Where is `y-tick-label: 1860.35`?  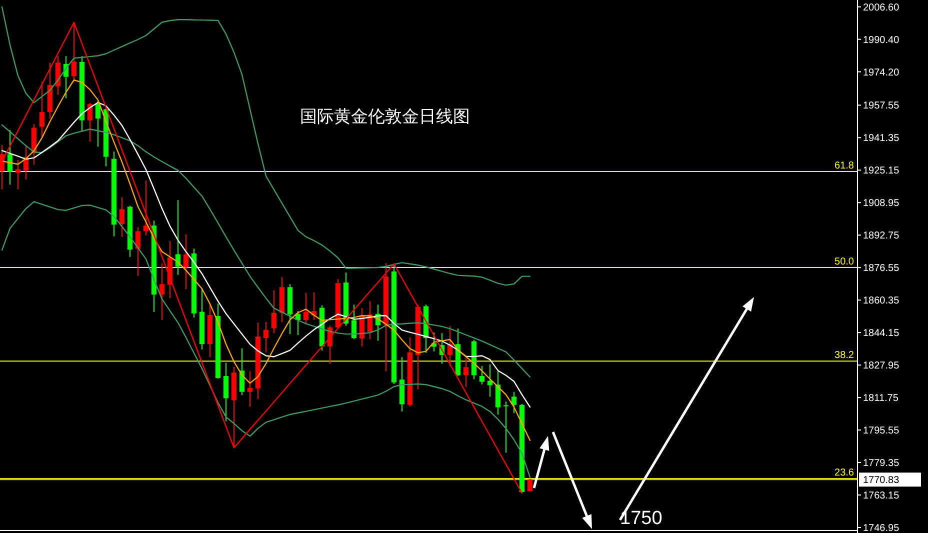 y-tick-label: 1860.35 is located at coordinates (881, 301).